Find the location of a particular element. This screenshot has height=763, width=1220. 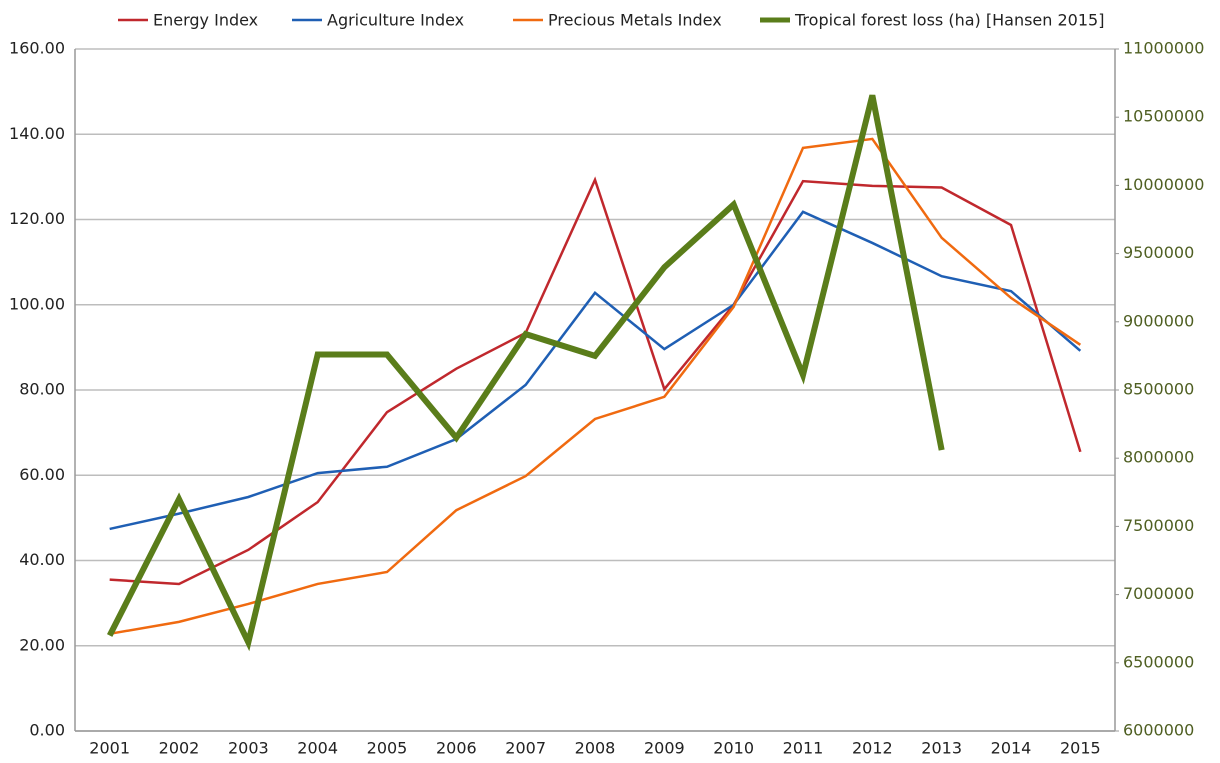

x-tick-label: 2012 is located at coordinates (872, 748).